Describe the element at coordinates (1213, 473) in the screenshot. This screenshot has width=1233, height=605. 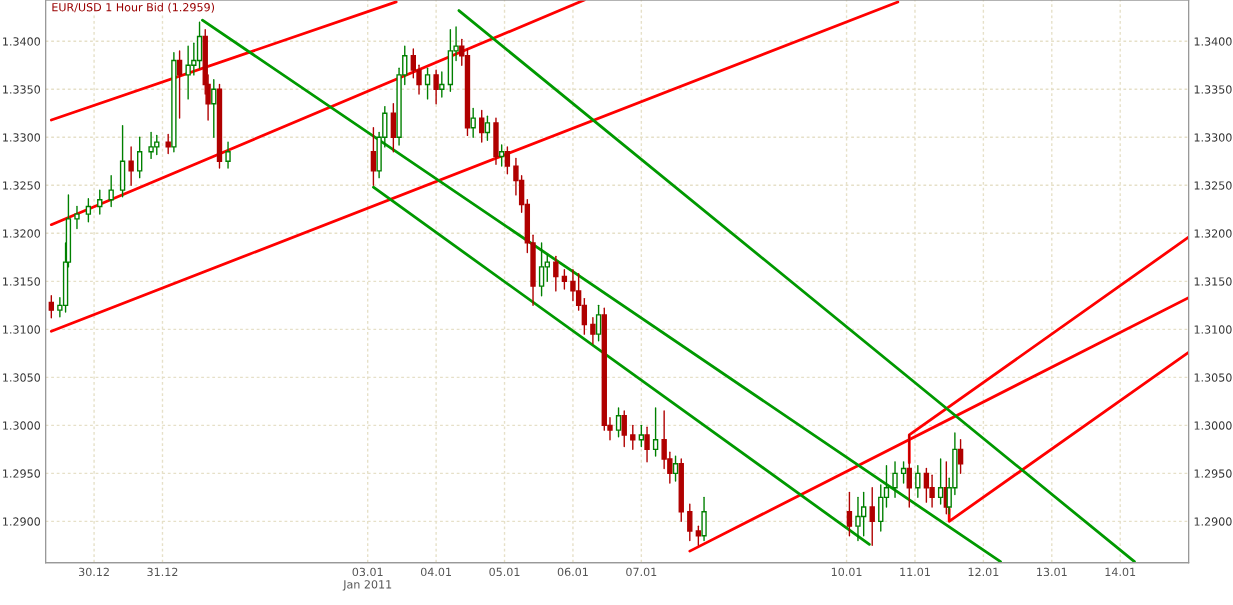
I see `y2-tick-label: 1.2950` at that location.